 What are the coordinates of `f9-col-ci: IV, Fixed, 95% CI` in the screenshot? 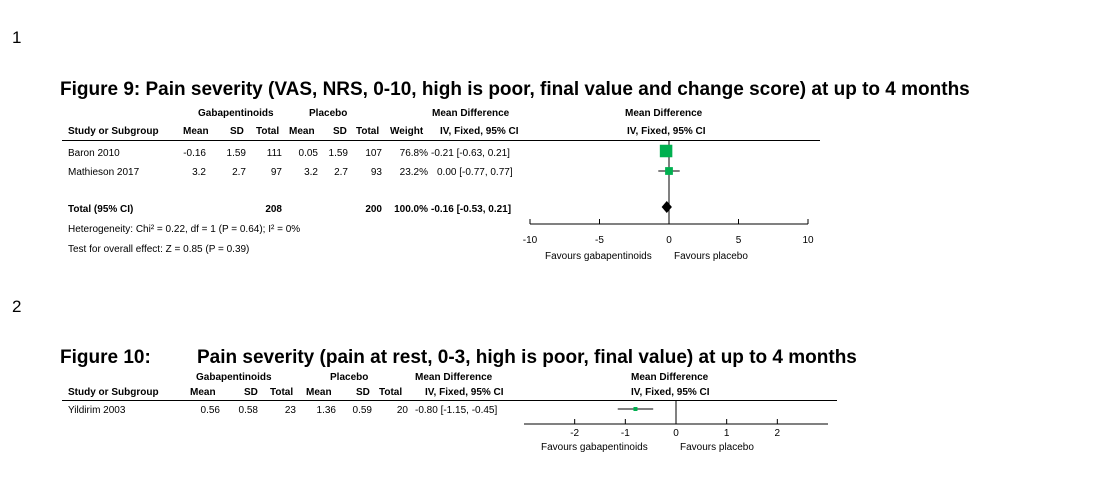 It's located at (479, 131).